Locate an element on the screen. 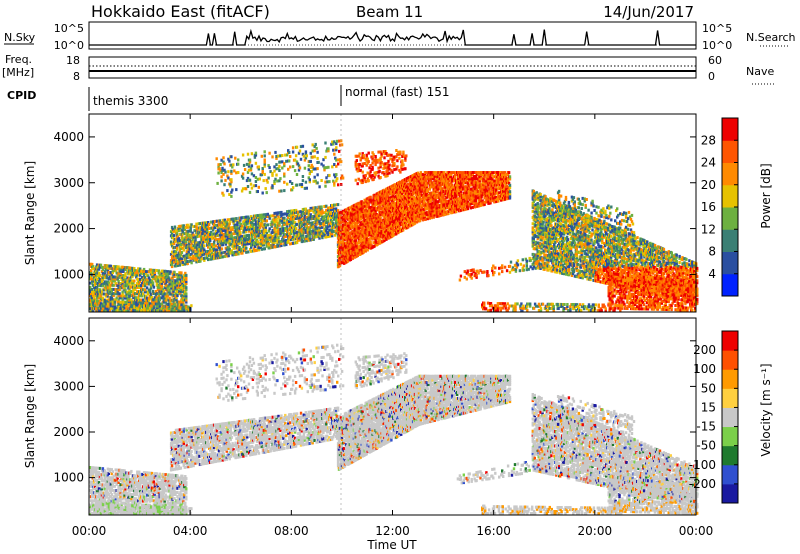  cpid-label: CPID is located at coordinates (21, 95).